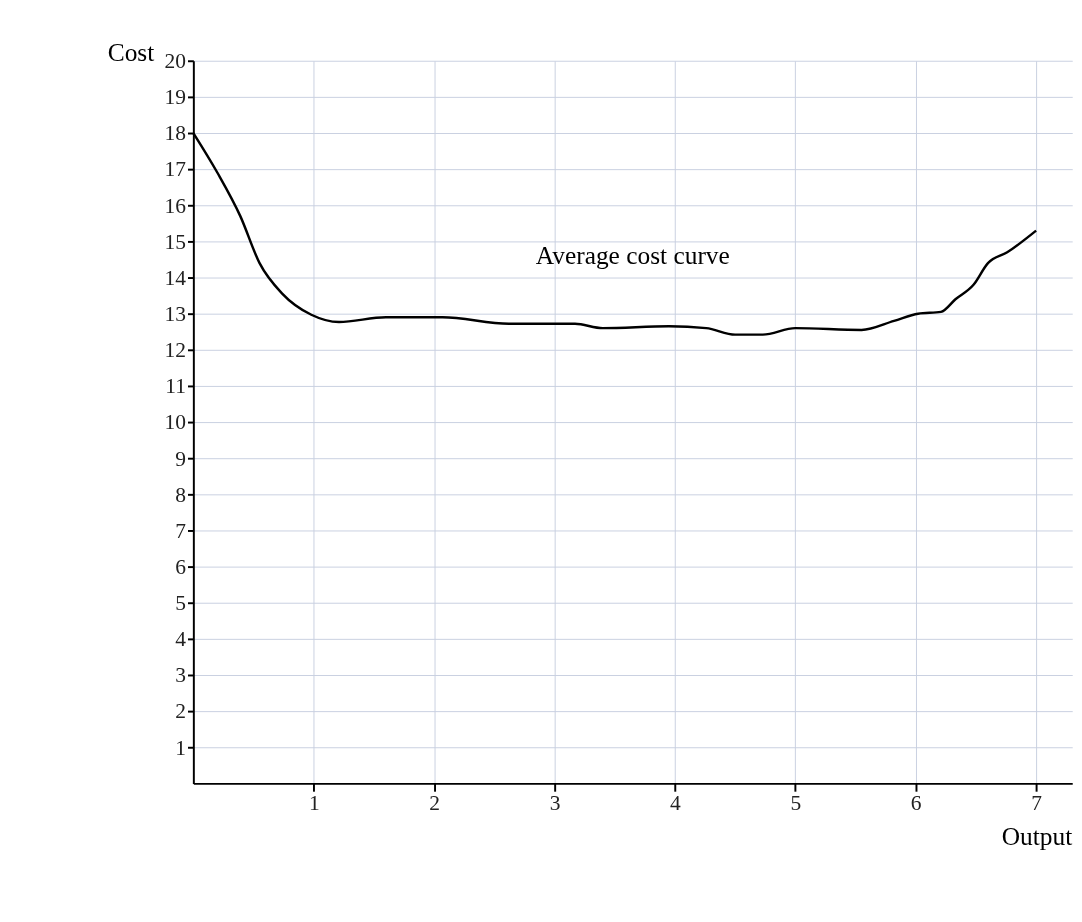 The height and width of the screenshot is (922, 1082). What do you see at coordinates (181, 639) in the screenshot?
I see `y-tick-label: 4` at bounding box center [181, 639].